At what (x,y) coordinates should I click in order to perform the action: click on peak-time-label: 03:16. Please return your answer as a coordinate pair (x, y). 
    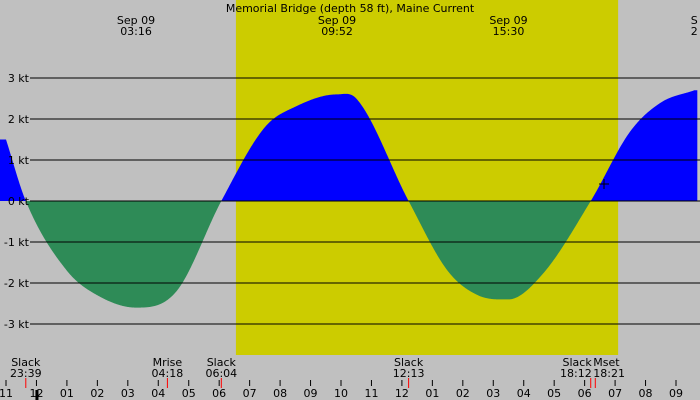
    Looking at the image, I should click on (136, 31).